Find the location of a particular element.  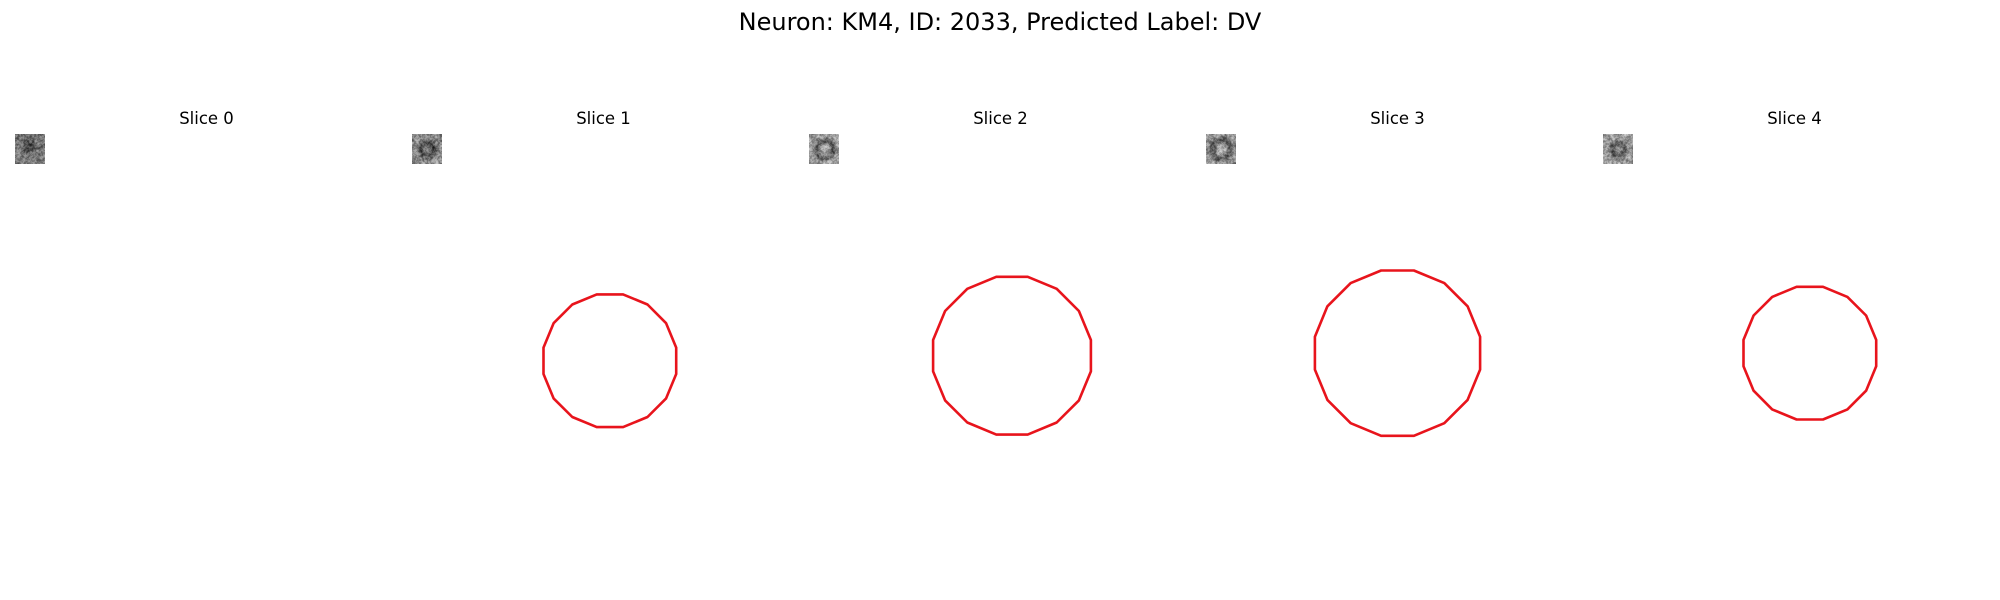

panel-slice-2: Slice 2 is located at coordinates (1000, 312).